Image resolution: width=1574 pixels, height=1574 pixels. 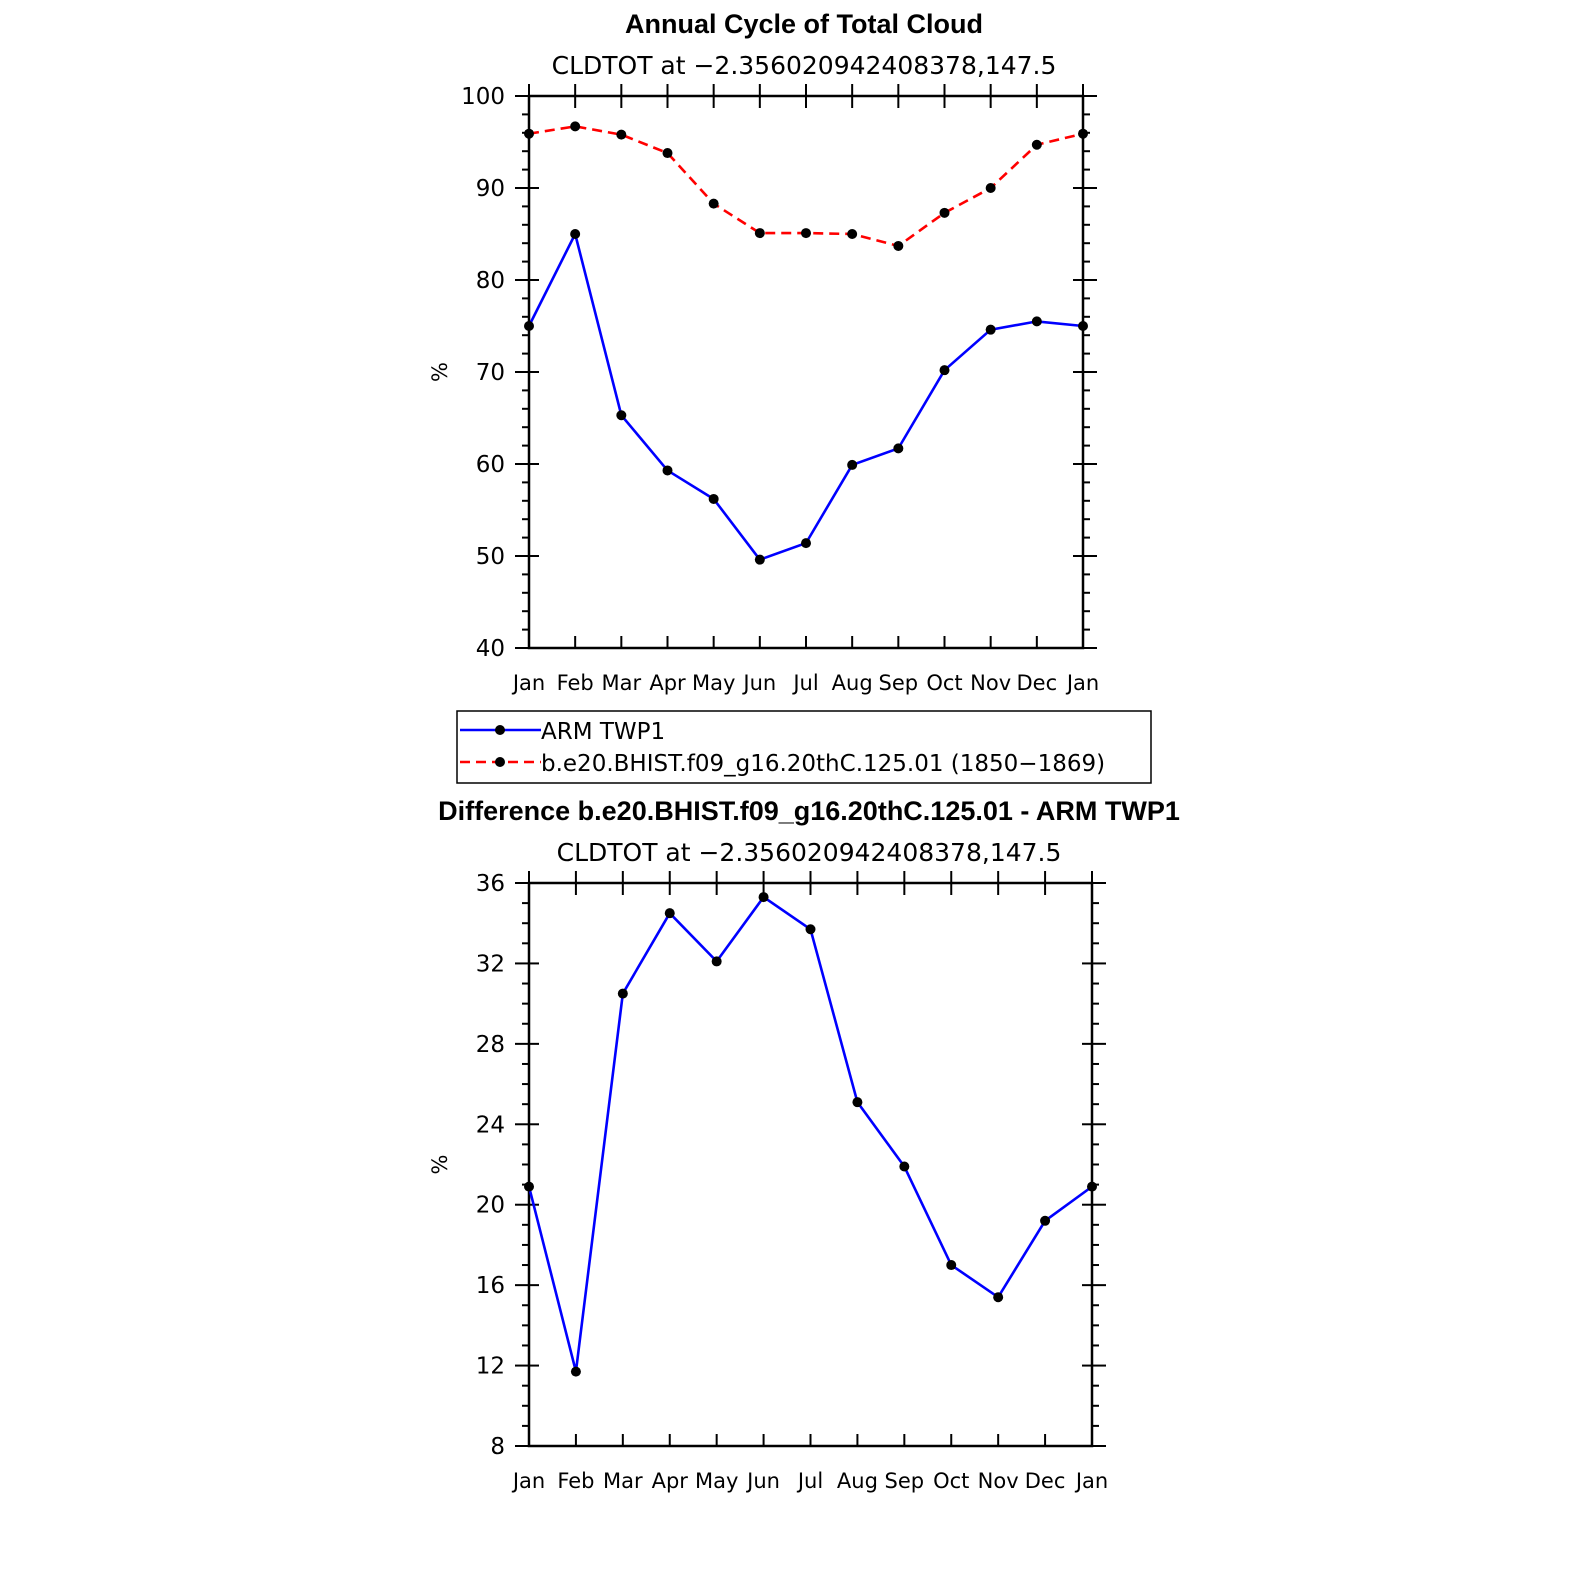 I want to click on chart2-y-tick-label: 28, so click(x=490, y=1045).